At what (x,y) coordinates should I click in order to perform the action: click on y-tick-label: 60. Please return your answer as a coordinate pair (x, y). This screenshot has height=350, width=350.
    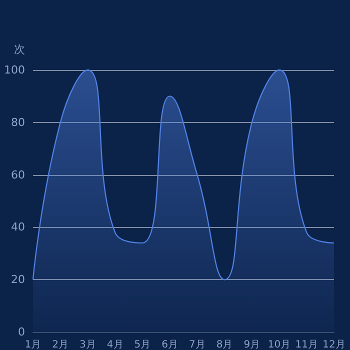
    Looking at the image, I should click on (18, 175).